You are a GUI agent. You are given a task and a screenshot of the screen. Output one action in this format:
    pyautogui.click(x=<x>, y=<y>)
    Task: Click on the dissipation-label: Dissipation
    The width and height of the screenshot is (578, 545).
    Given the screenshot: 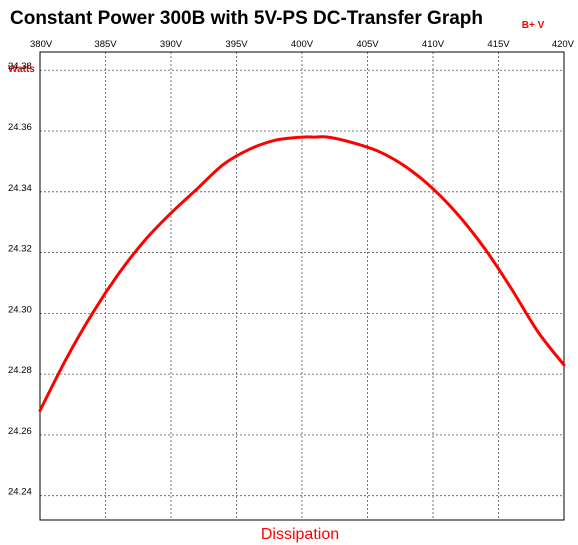 What is the action you would take?
    pyautogui.click(x=300, y=534)
    